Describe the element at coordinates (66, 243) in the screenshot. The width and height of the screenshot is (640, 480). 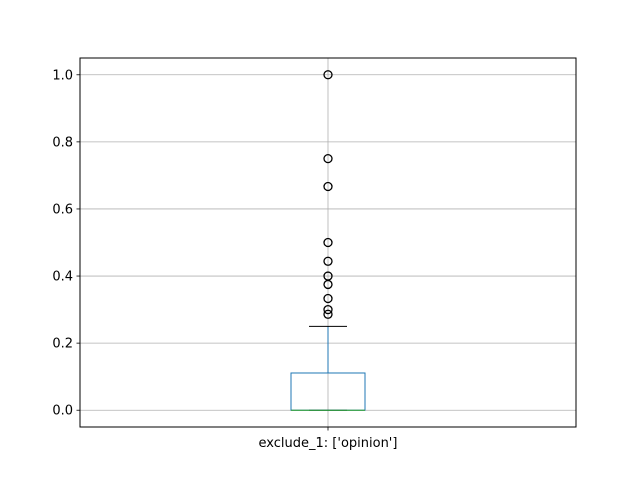
I see `y-axis: 0.0 0.2 0.4 0.6 0.8 1.0` at that location.